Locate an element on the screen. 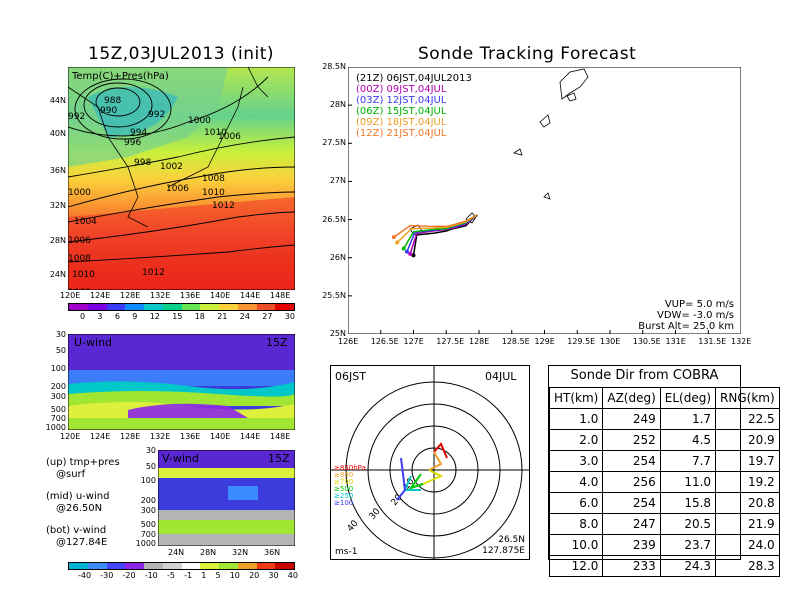 This screenshot has width=792, height=612. v-wind-label: V-wind is located at coordinates (180, 458).